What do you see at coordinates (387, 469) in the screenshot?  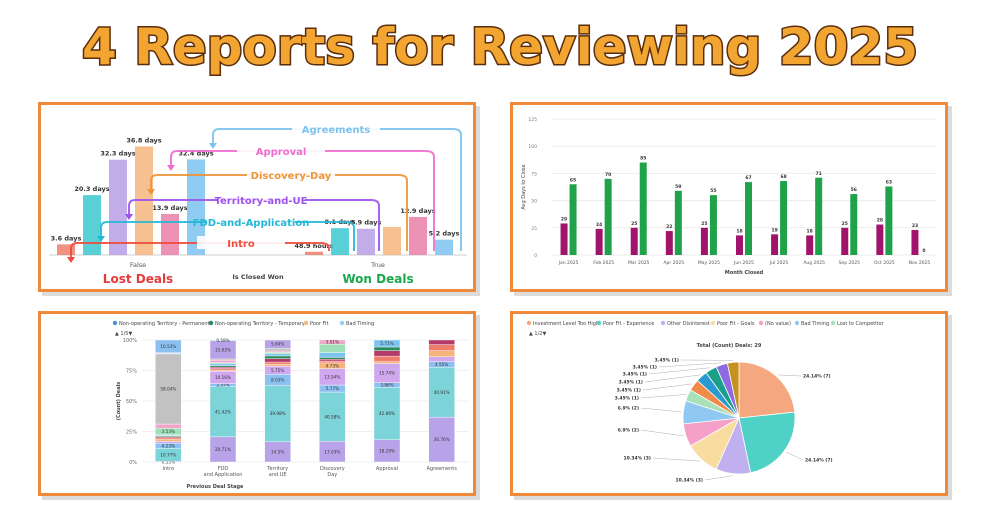 I see `x-tick-label: Approval` at bounding box center [387, 469].